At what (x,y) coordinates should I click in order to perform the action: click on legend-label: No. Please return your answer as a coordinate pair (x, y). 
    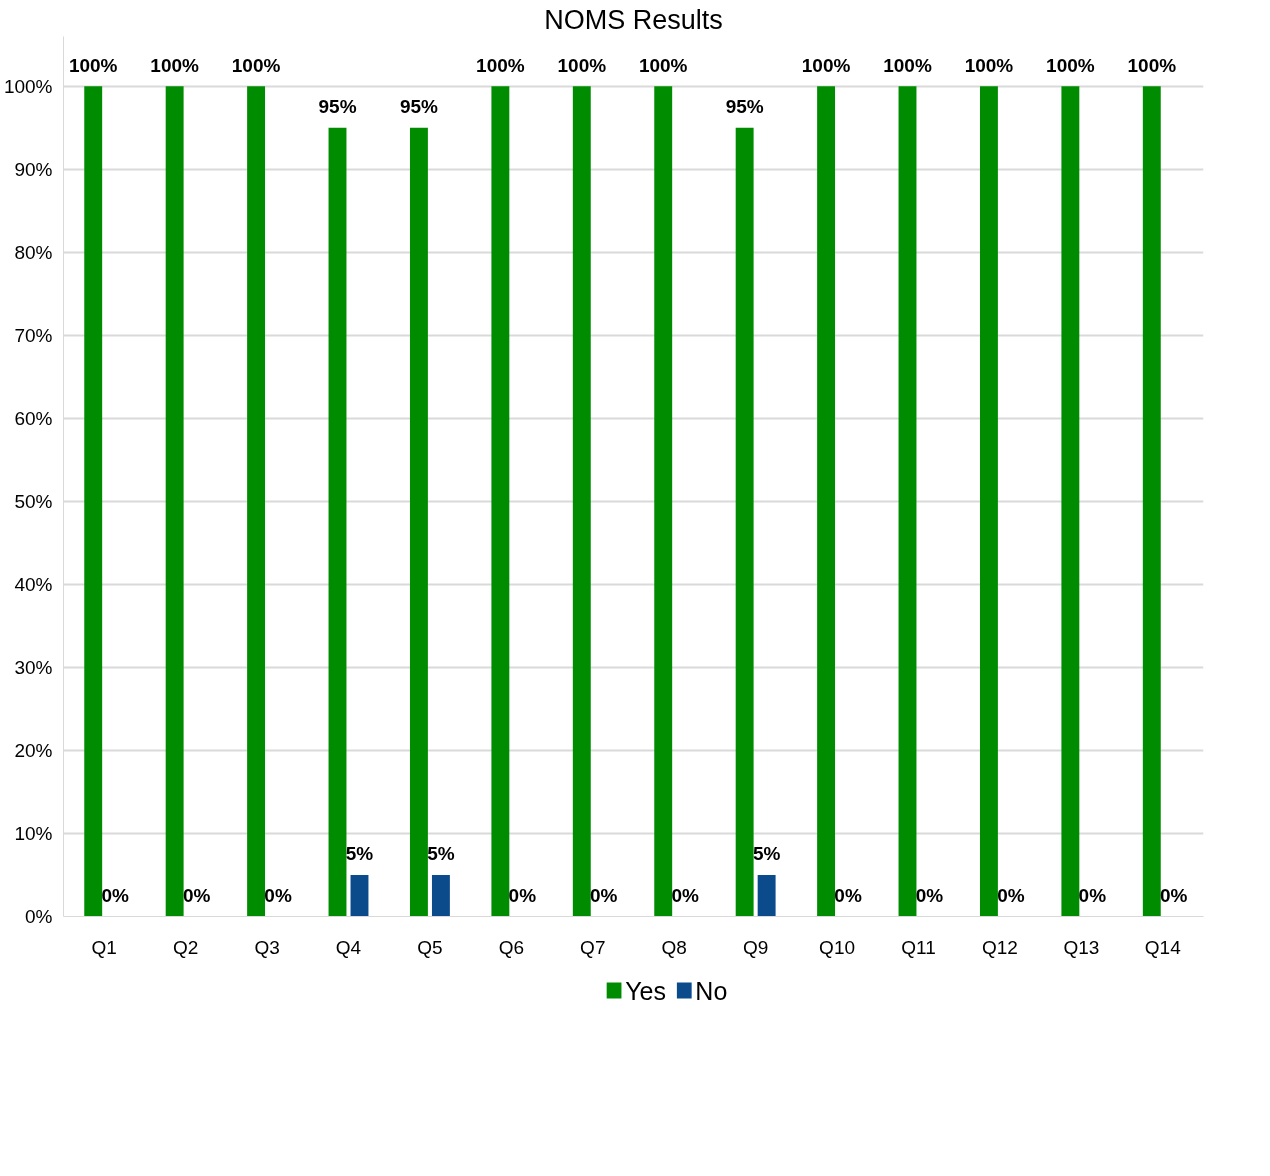
    Looking at the image, I should click on (711, 990).